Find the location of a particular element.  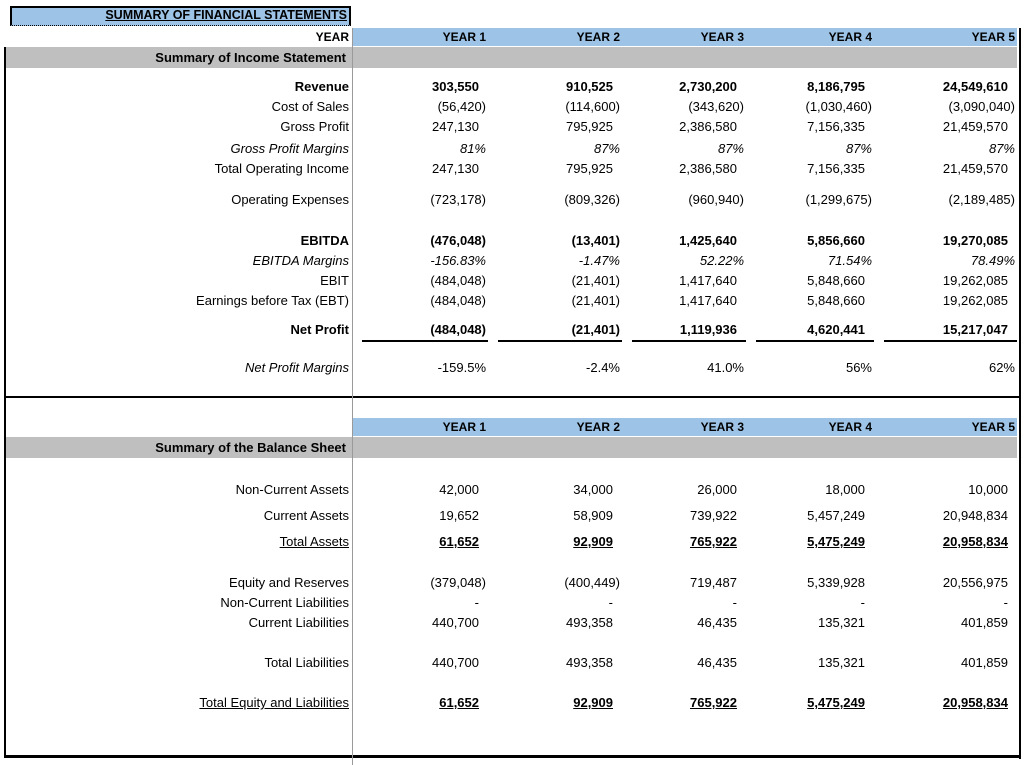

cell-non-current-liabilities-year-5: - is located at coordinates (1005, 602).